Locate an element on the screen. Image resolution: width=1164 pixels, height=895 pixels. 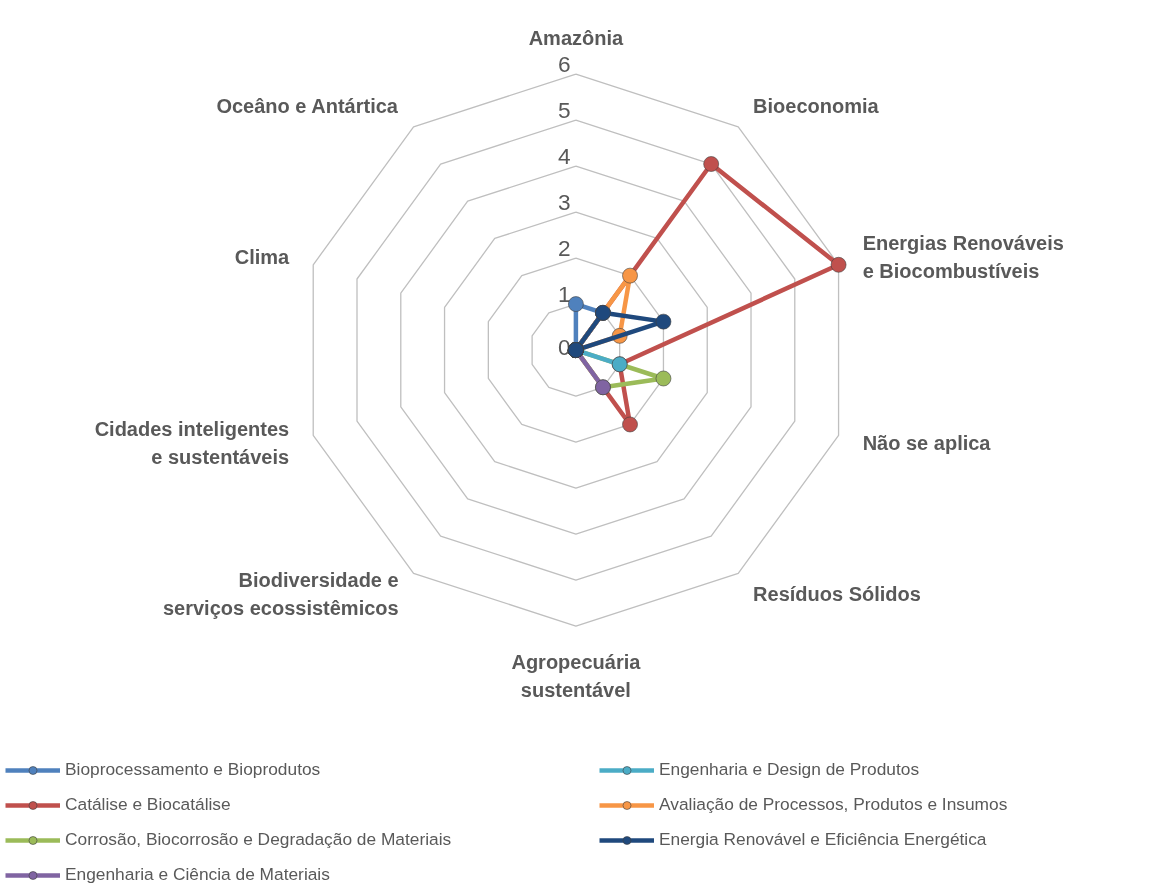
spoke-label: Biodiversidade e serviços ecossistêmicos is located at coordinates (280, 594).